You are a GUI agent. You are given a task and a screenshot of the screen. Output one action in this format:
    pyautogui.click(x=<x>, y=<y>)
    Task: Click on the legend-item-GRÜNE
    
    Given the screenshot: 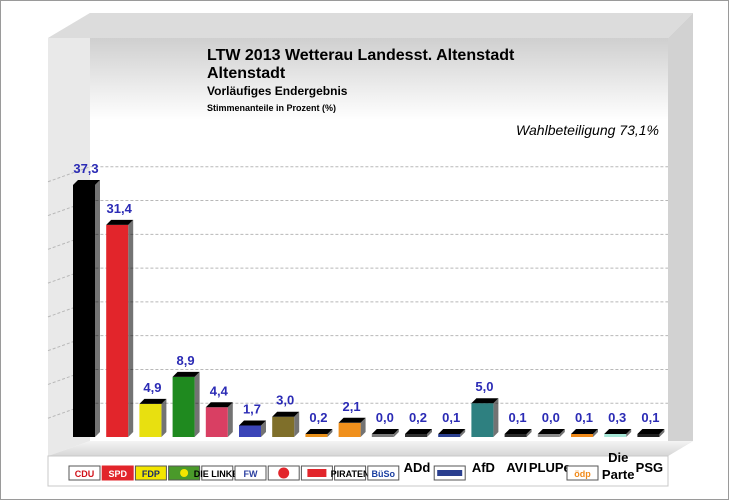 What is the action you would take?
    pyautogui.click(x=184, y=473)
    